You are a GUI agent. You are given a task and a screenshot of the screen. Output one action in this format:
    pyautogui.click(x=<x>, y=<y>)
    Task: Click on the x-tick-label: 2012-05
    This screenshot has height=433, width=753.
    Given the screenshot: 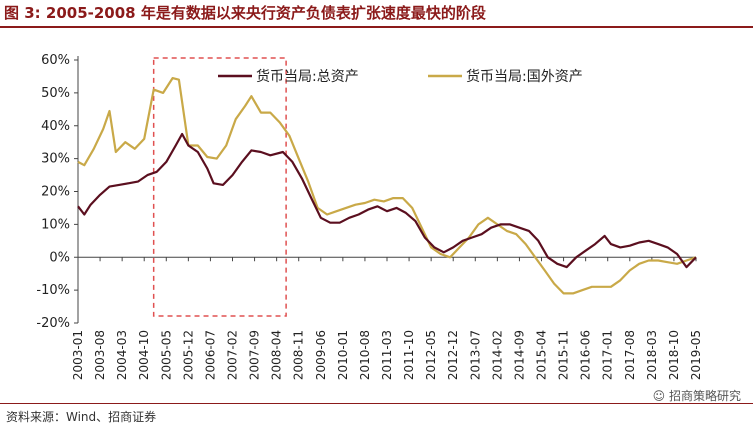 What is the action you would take?
    pyautogui.click(x=431, y=355)
    